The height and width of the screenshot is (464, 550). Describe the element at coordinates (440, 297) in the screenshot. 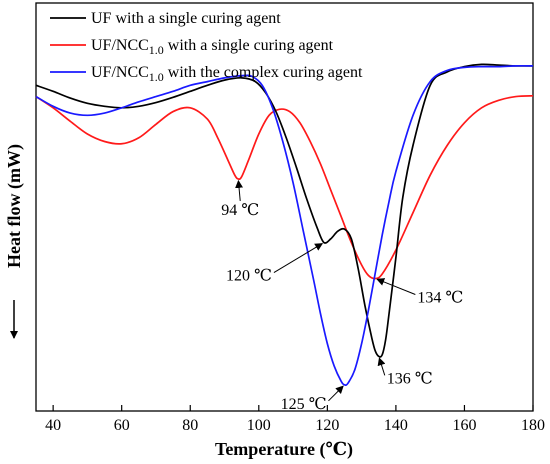

I see `annotation-label: 134 ℃` at that location.